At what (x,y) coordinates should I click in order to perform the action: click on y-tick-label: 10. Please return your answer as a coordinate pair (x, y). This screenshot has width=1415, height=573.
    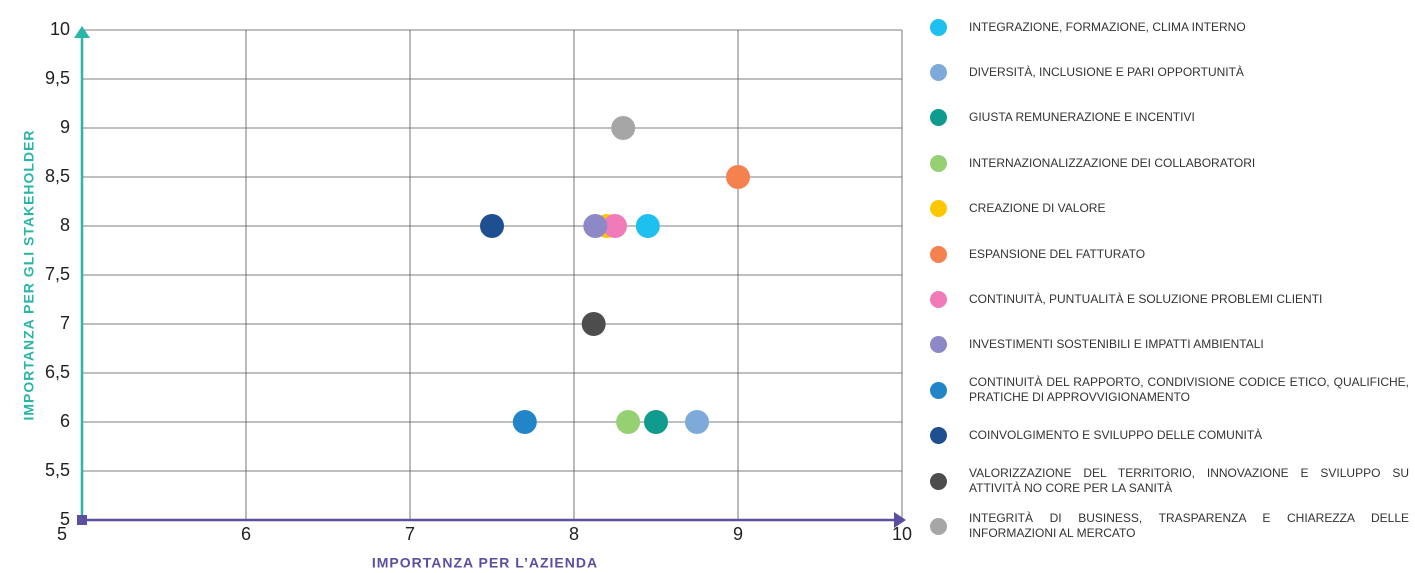
    Looking at the image, I should click on (60, 29).